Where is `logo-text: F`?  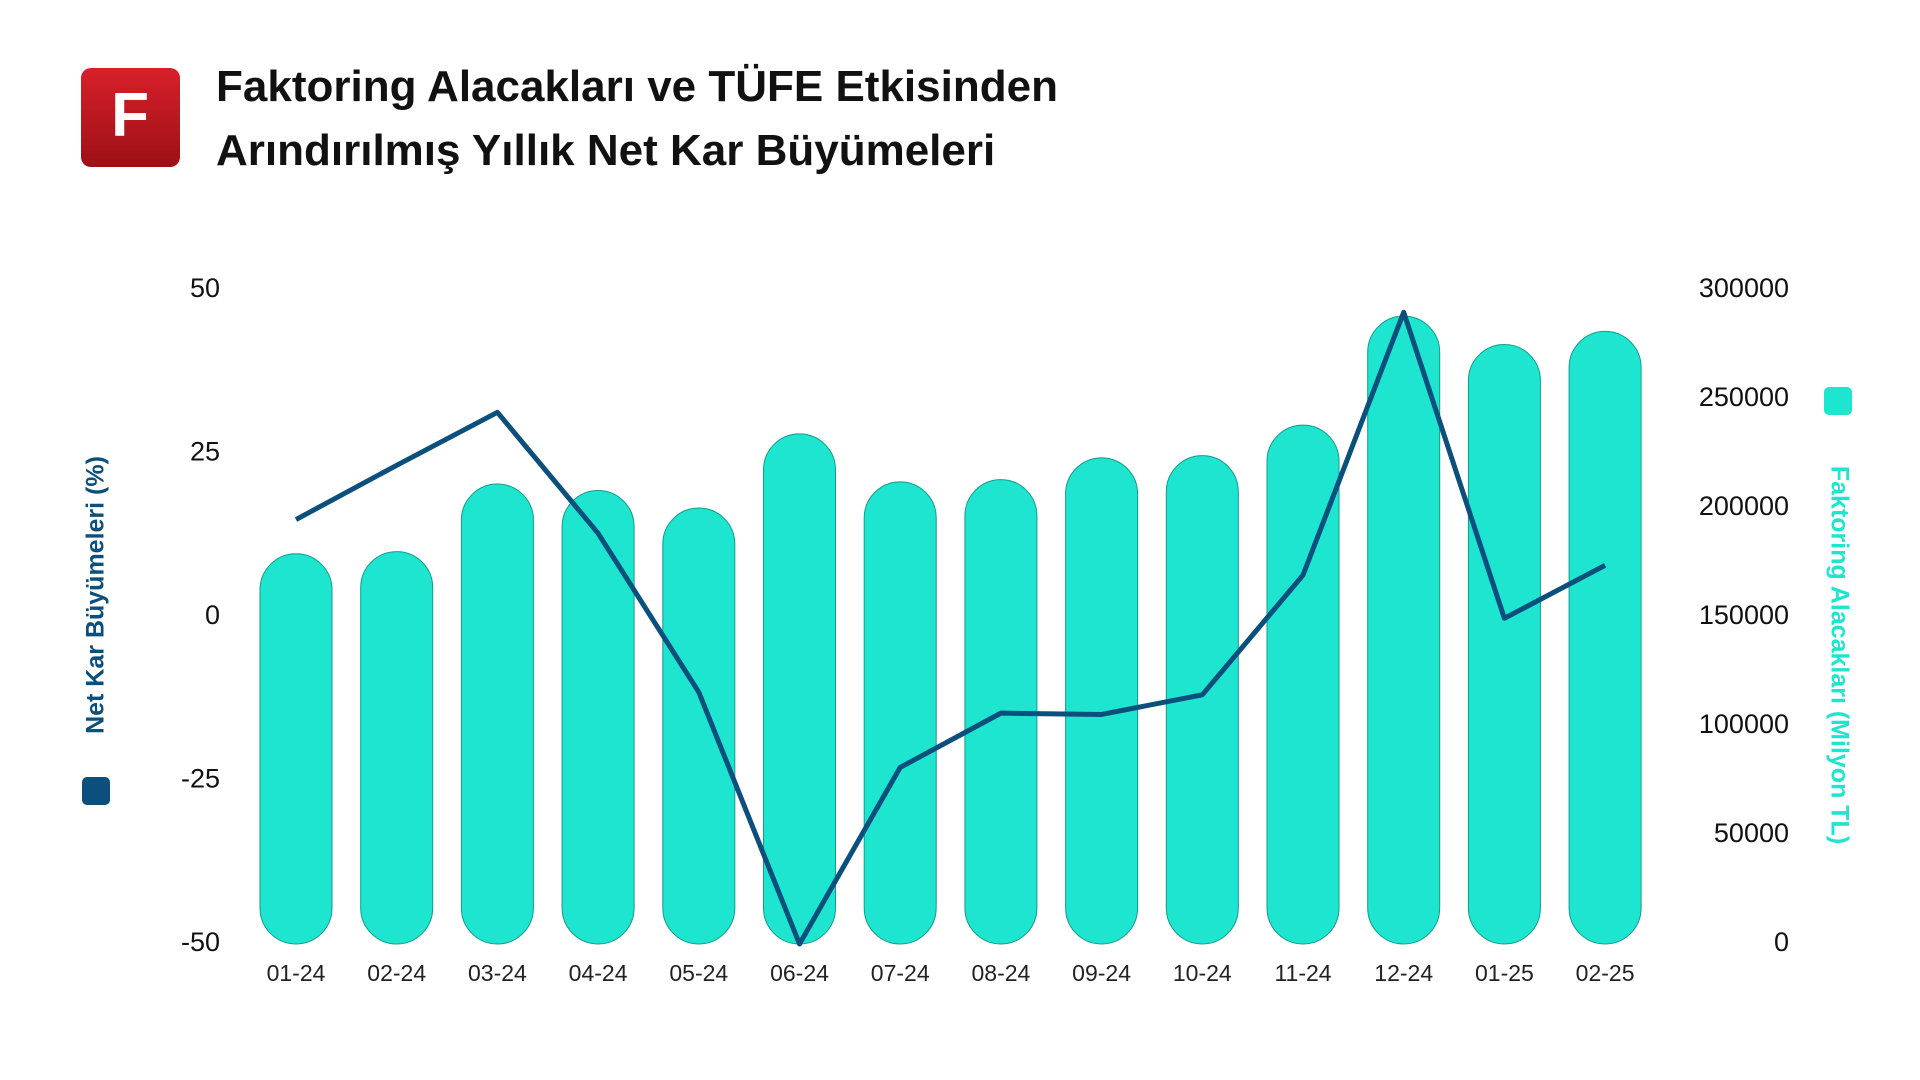
logo-text: F is located at coordinates (130, 114).